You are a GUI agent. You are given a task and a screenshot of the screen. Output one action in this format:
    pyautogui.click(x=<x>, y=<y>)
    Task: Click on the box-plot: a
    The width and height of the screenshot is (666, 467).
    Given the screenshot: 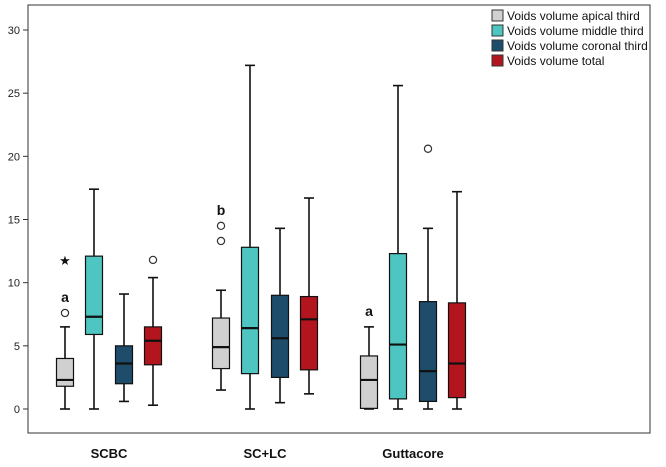 What is the action you would take?
    pyautogui.click(x=369, y=356)
    